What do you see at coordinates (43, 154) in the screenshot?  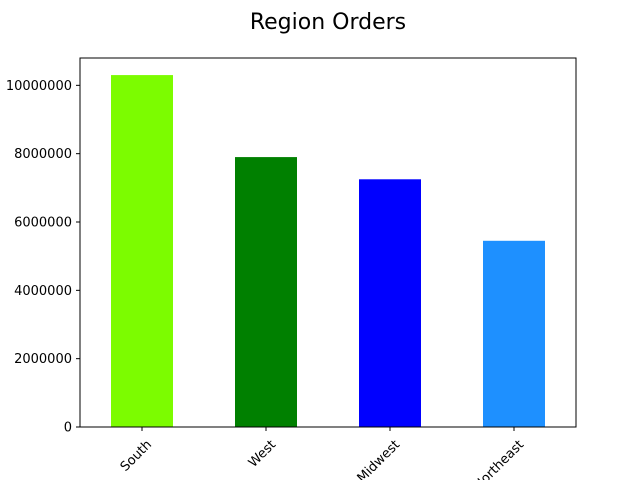 I see `y-tick-label: 8000000` at bounding box center [43, 154].